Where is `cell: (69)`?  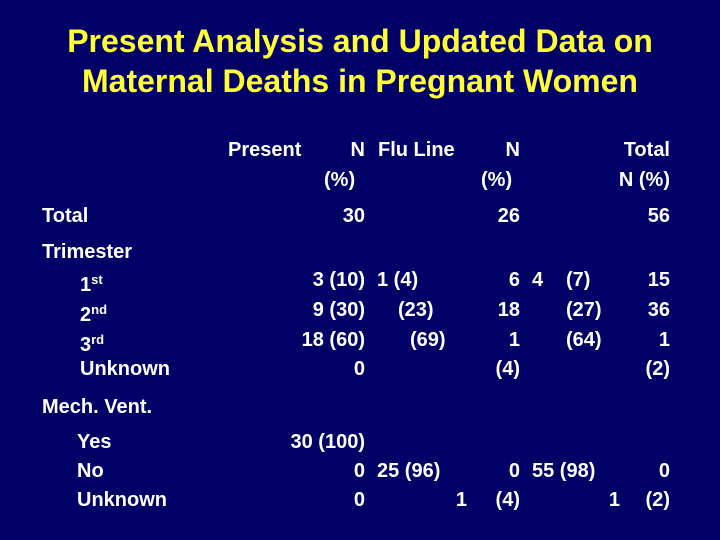 cell: (69) is located at coordinates (428, 340).